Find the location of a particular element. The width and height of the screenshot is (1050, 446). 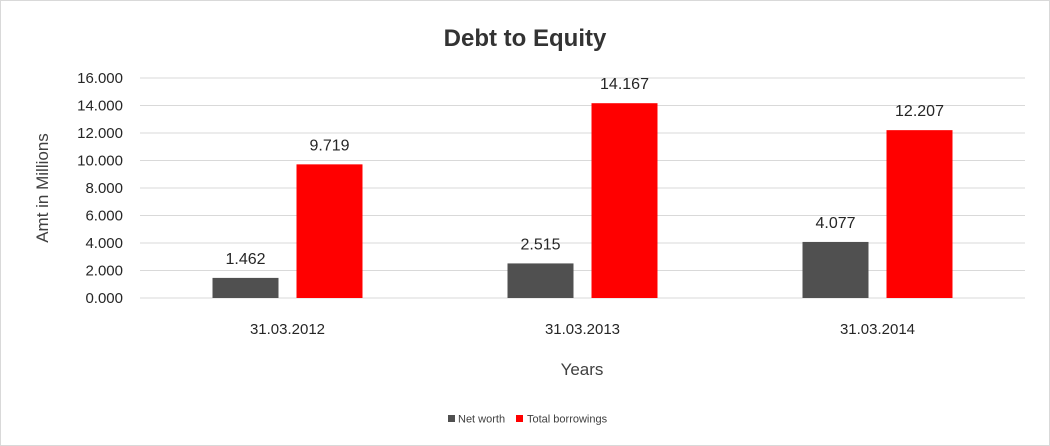

data-label: 12.207 is located at coordinates (919, 111).